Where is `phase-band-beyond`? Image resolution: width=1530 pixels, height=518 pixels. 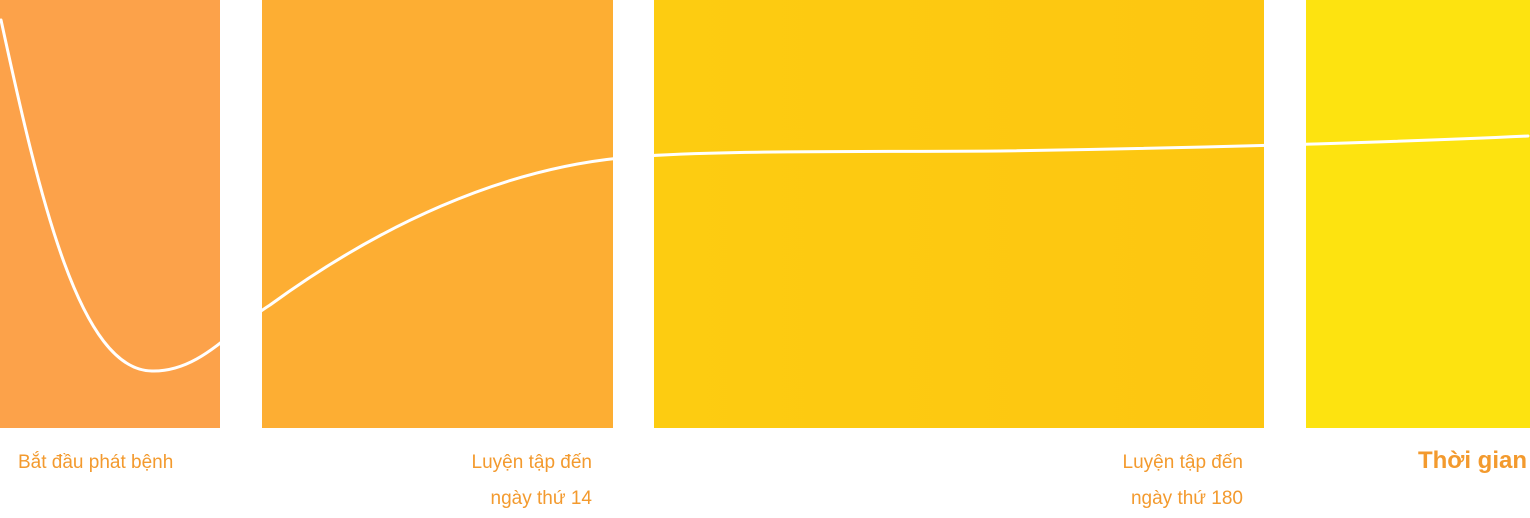
phase-band-beyond is located at coordinates (1418, 214).